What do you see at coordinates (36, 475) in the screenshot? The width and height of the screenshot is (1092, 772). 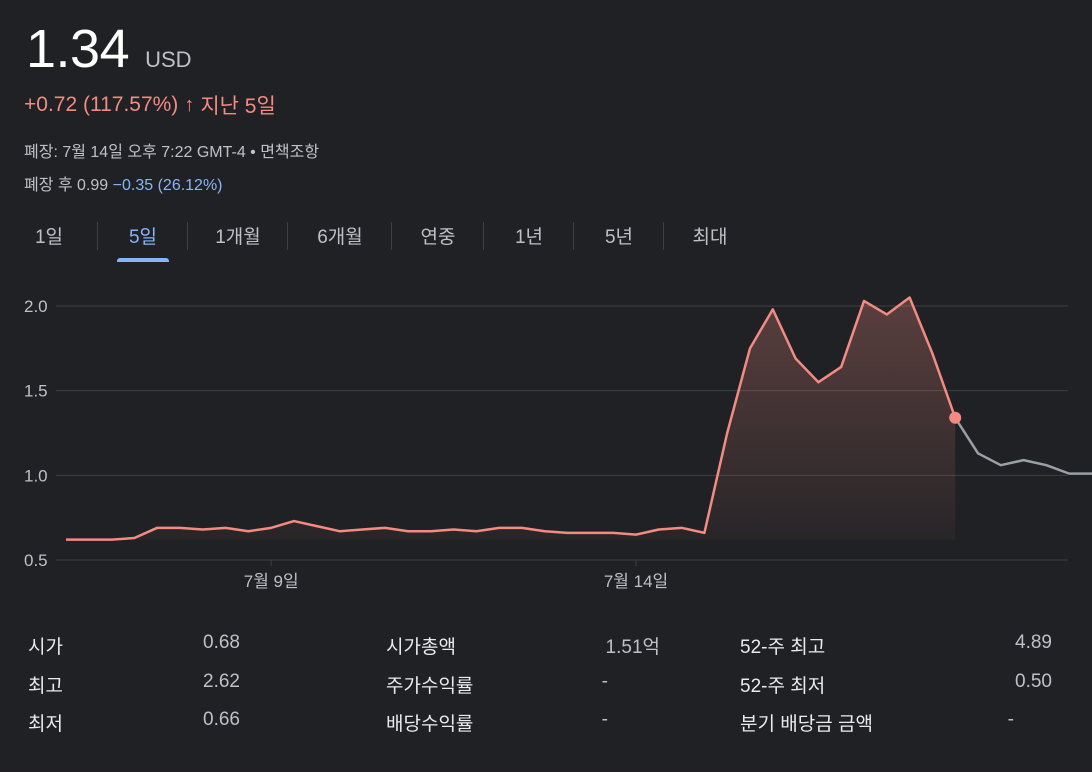 I see `y-tick-label: 1.0` at bounding box center [36, 475].